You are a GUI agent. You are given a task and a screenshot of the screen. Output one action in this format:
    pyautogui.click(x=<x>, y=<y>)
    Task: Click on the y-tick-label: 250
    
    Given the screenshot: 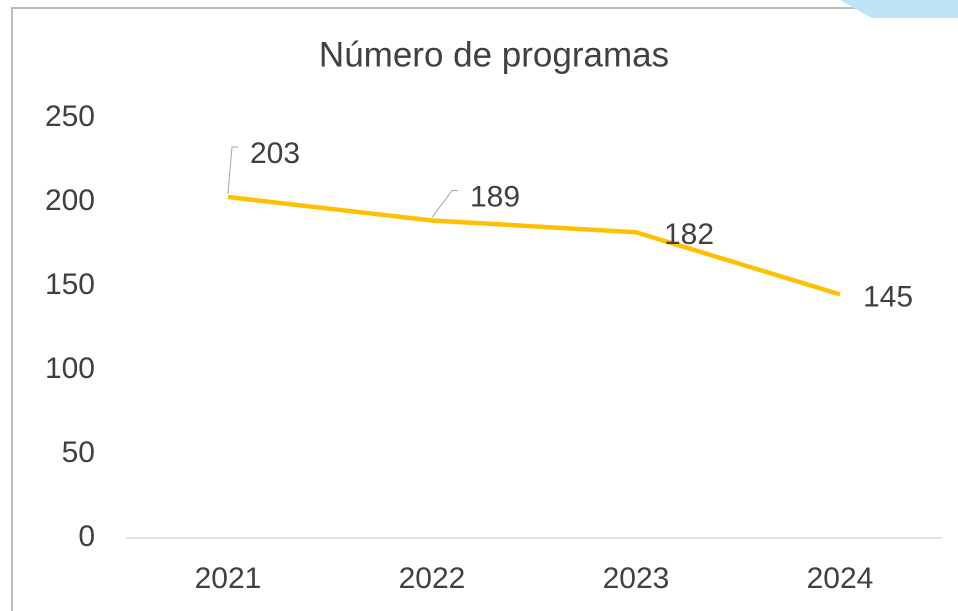 What is the action you would take?
    pyautogui.click(x=70, y=116)
    